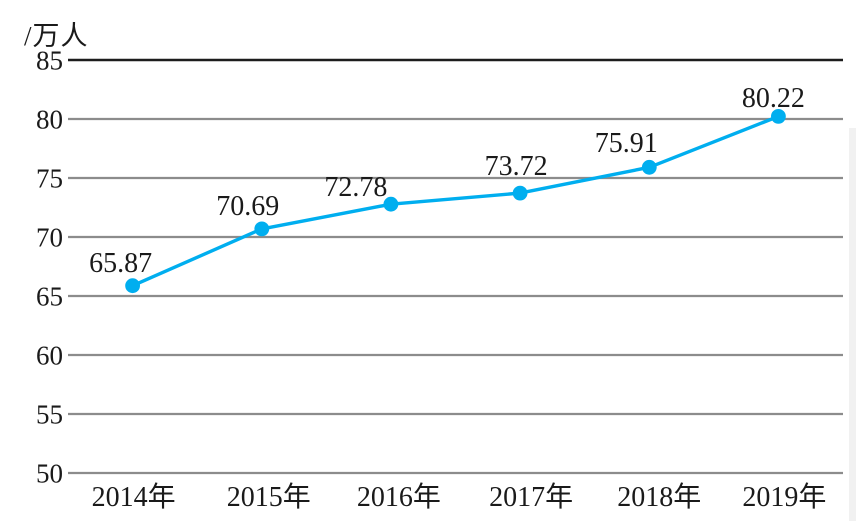 The image size is (856, 521). I want to click on y-tick-label: 85, so click(49, 61).